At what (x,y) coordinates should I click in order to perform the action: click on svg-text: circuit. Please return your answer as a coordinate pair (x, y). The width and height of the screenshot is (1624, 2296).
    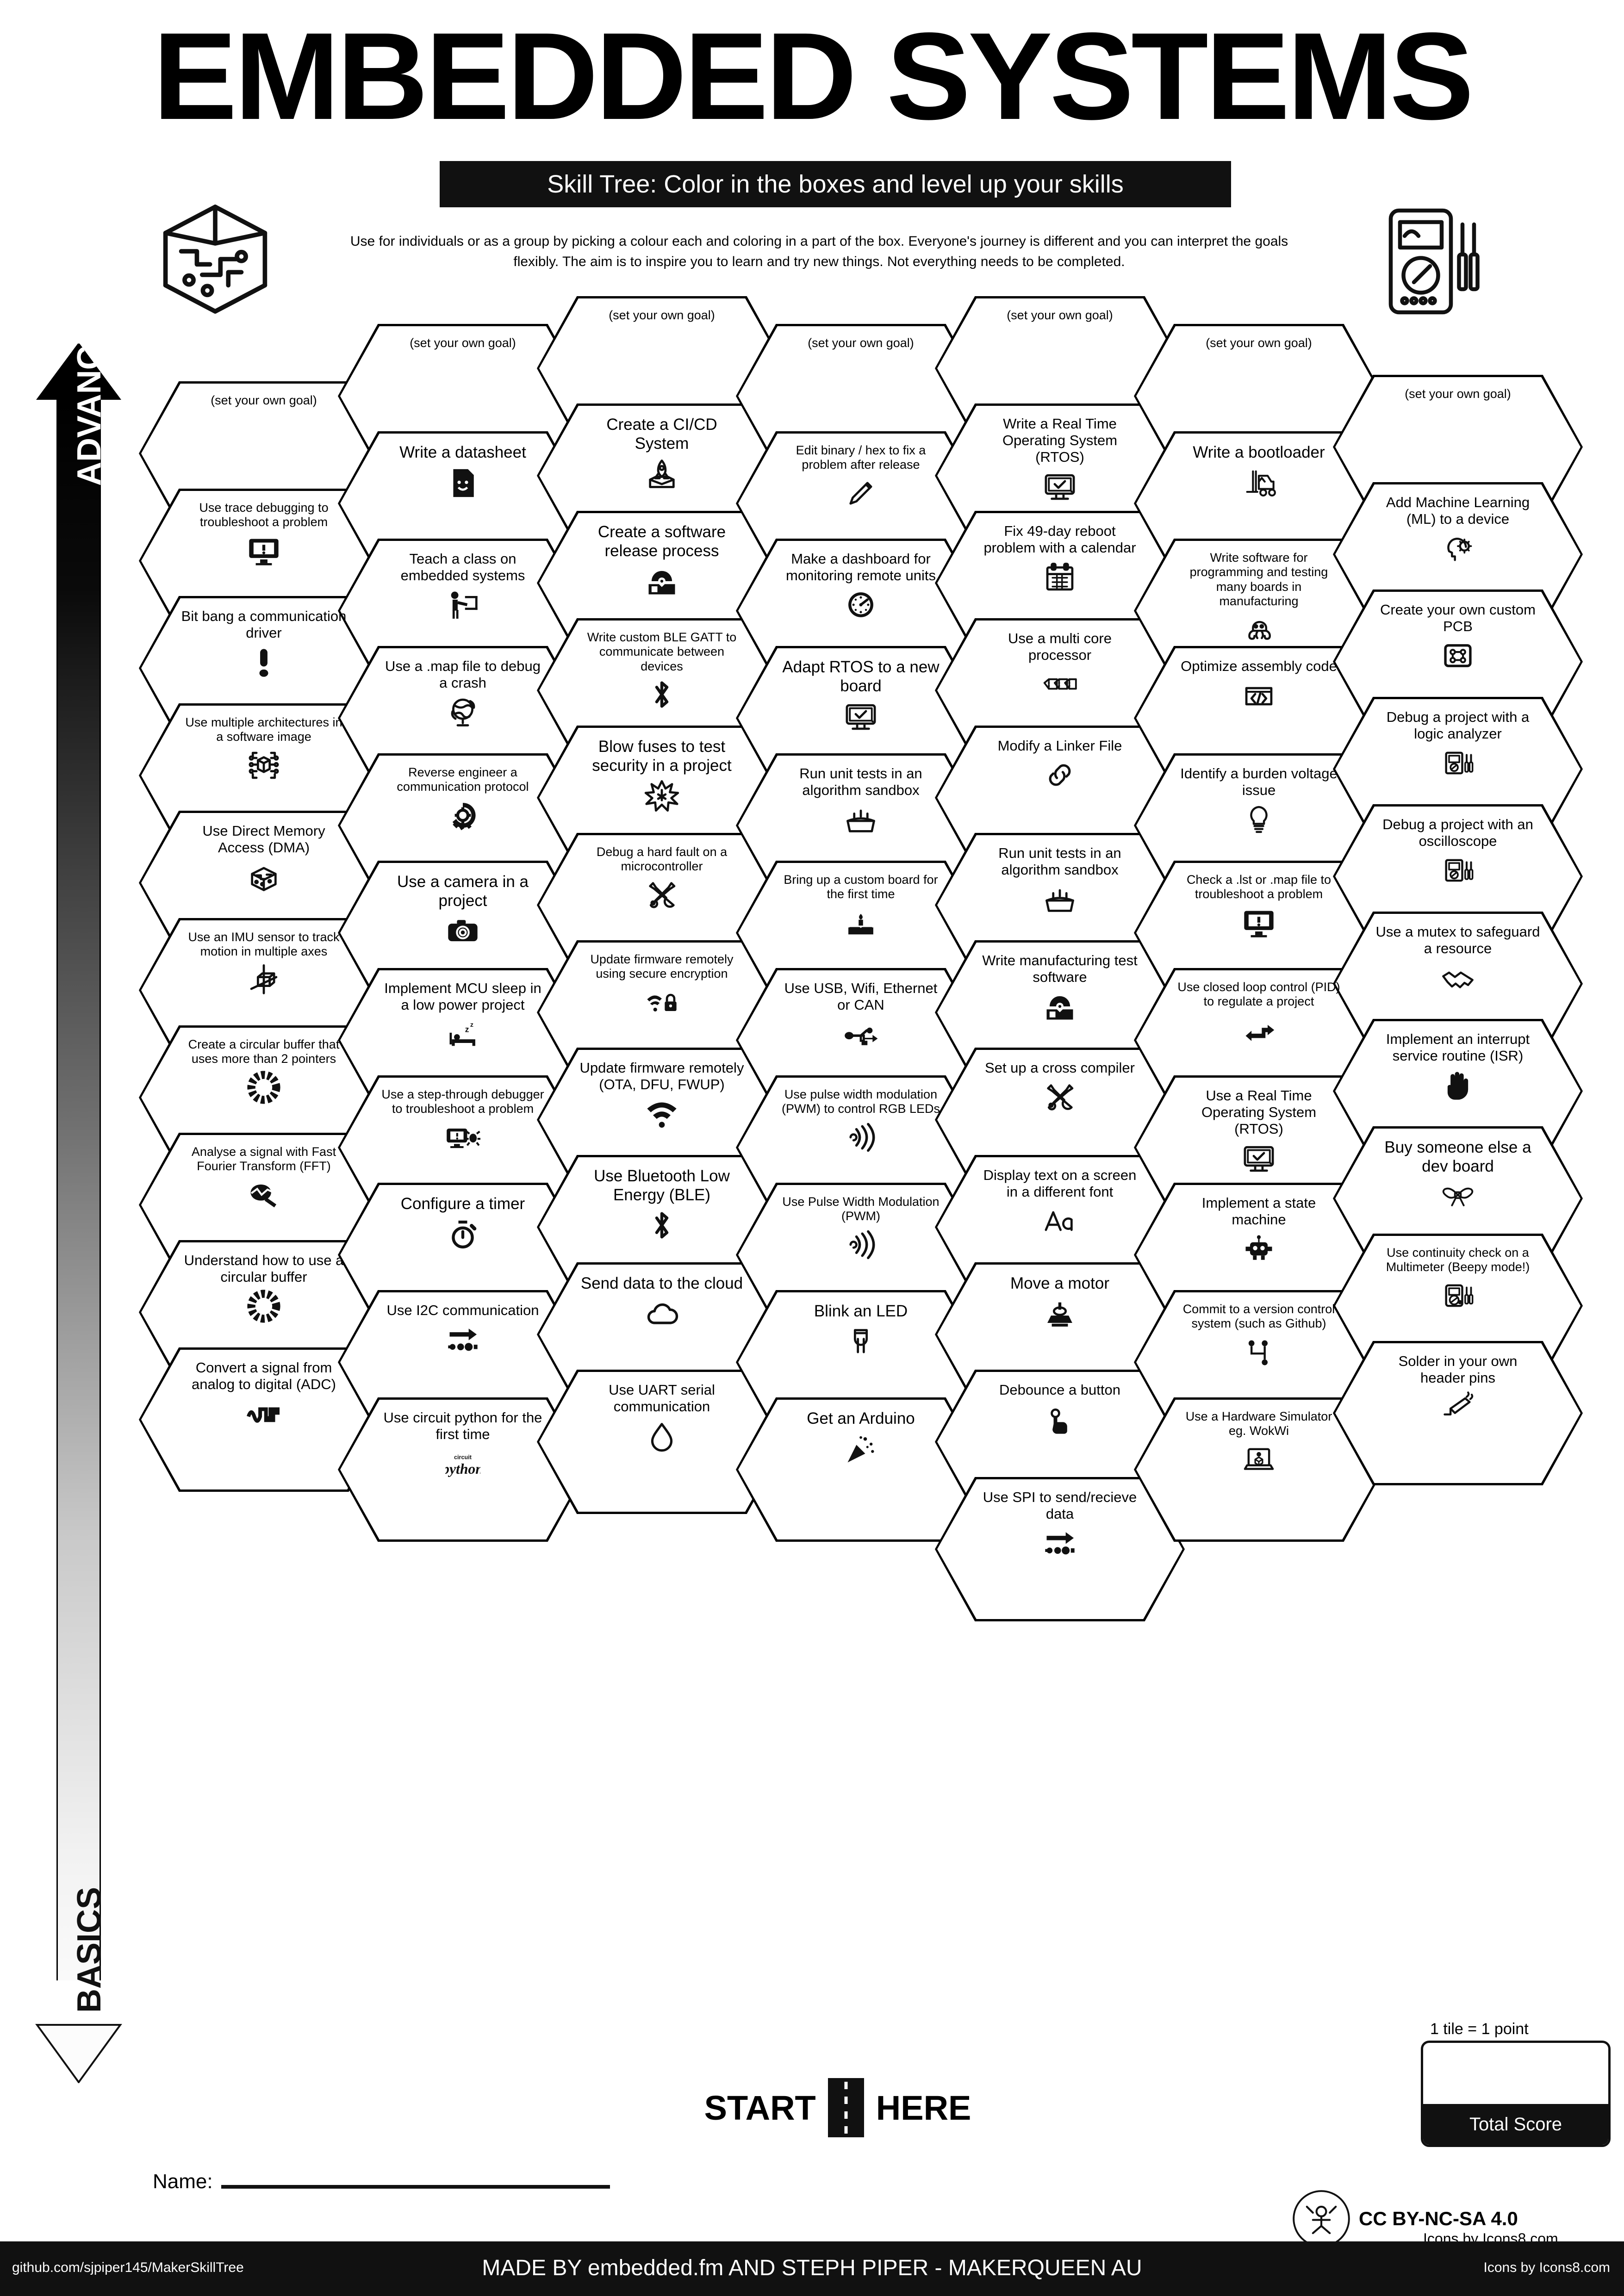
    Looking at the image, I should click on (463, 1457).